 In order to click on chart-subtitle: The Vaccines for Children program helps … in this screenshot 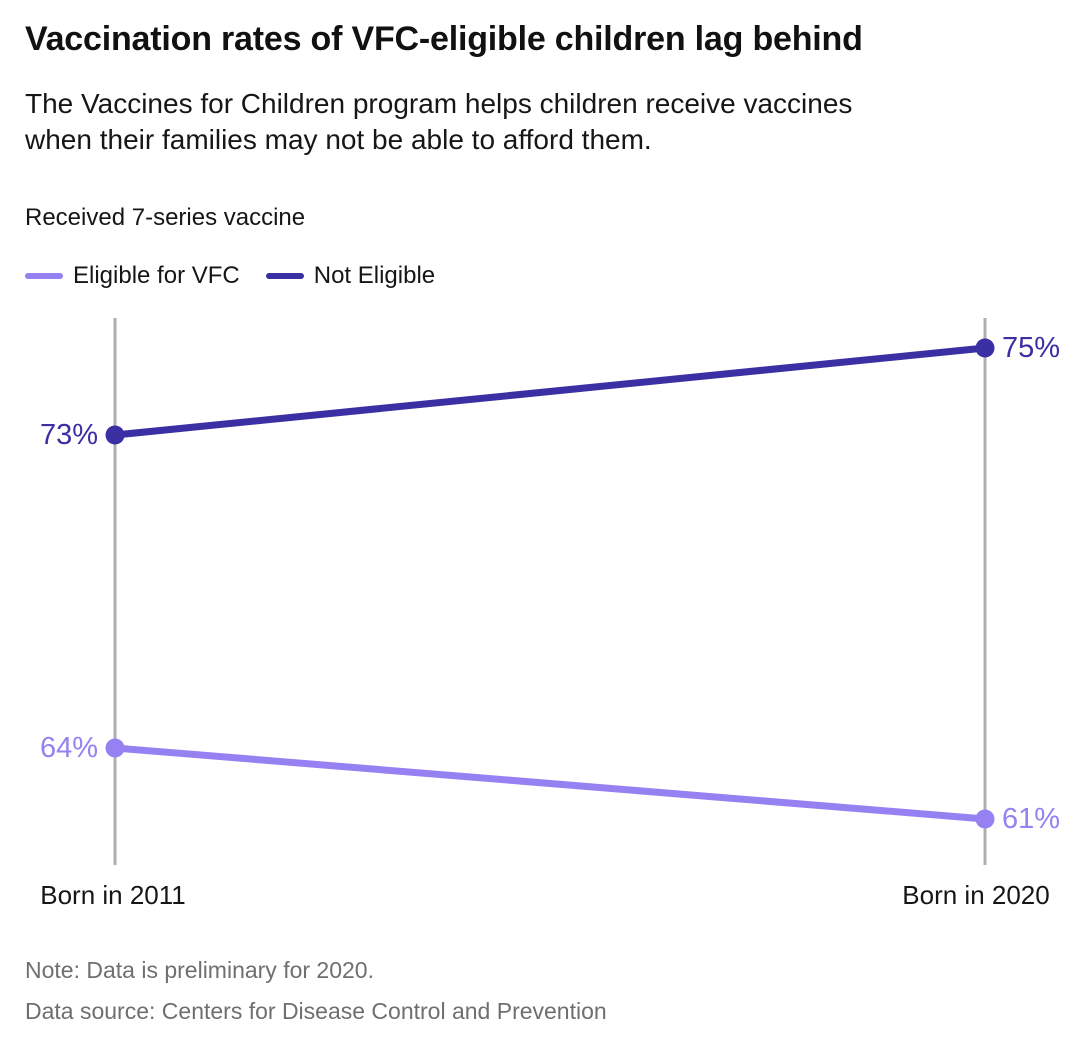, I will do `click(535, 122)`.